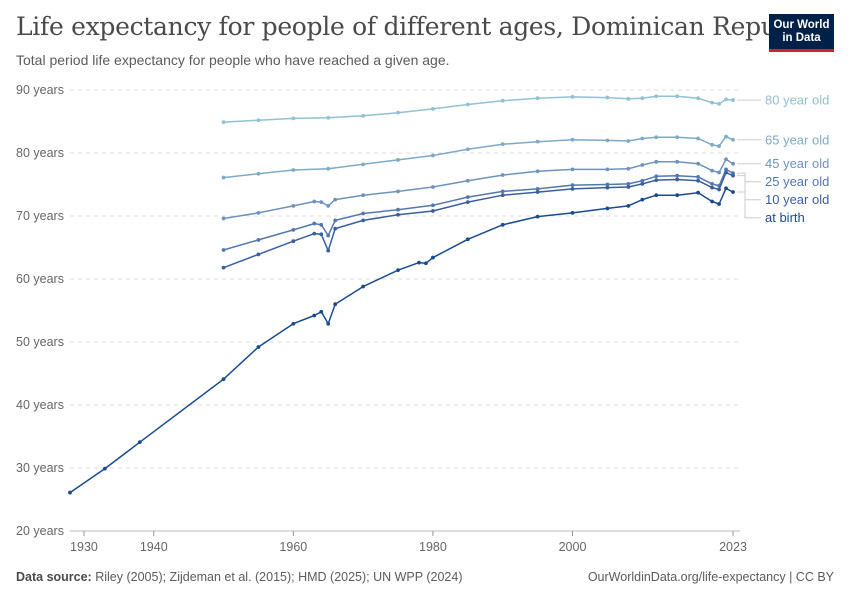  I want to click on x-tick-label: 2000, so click(573, 547).